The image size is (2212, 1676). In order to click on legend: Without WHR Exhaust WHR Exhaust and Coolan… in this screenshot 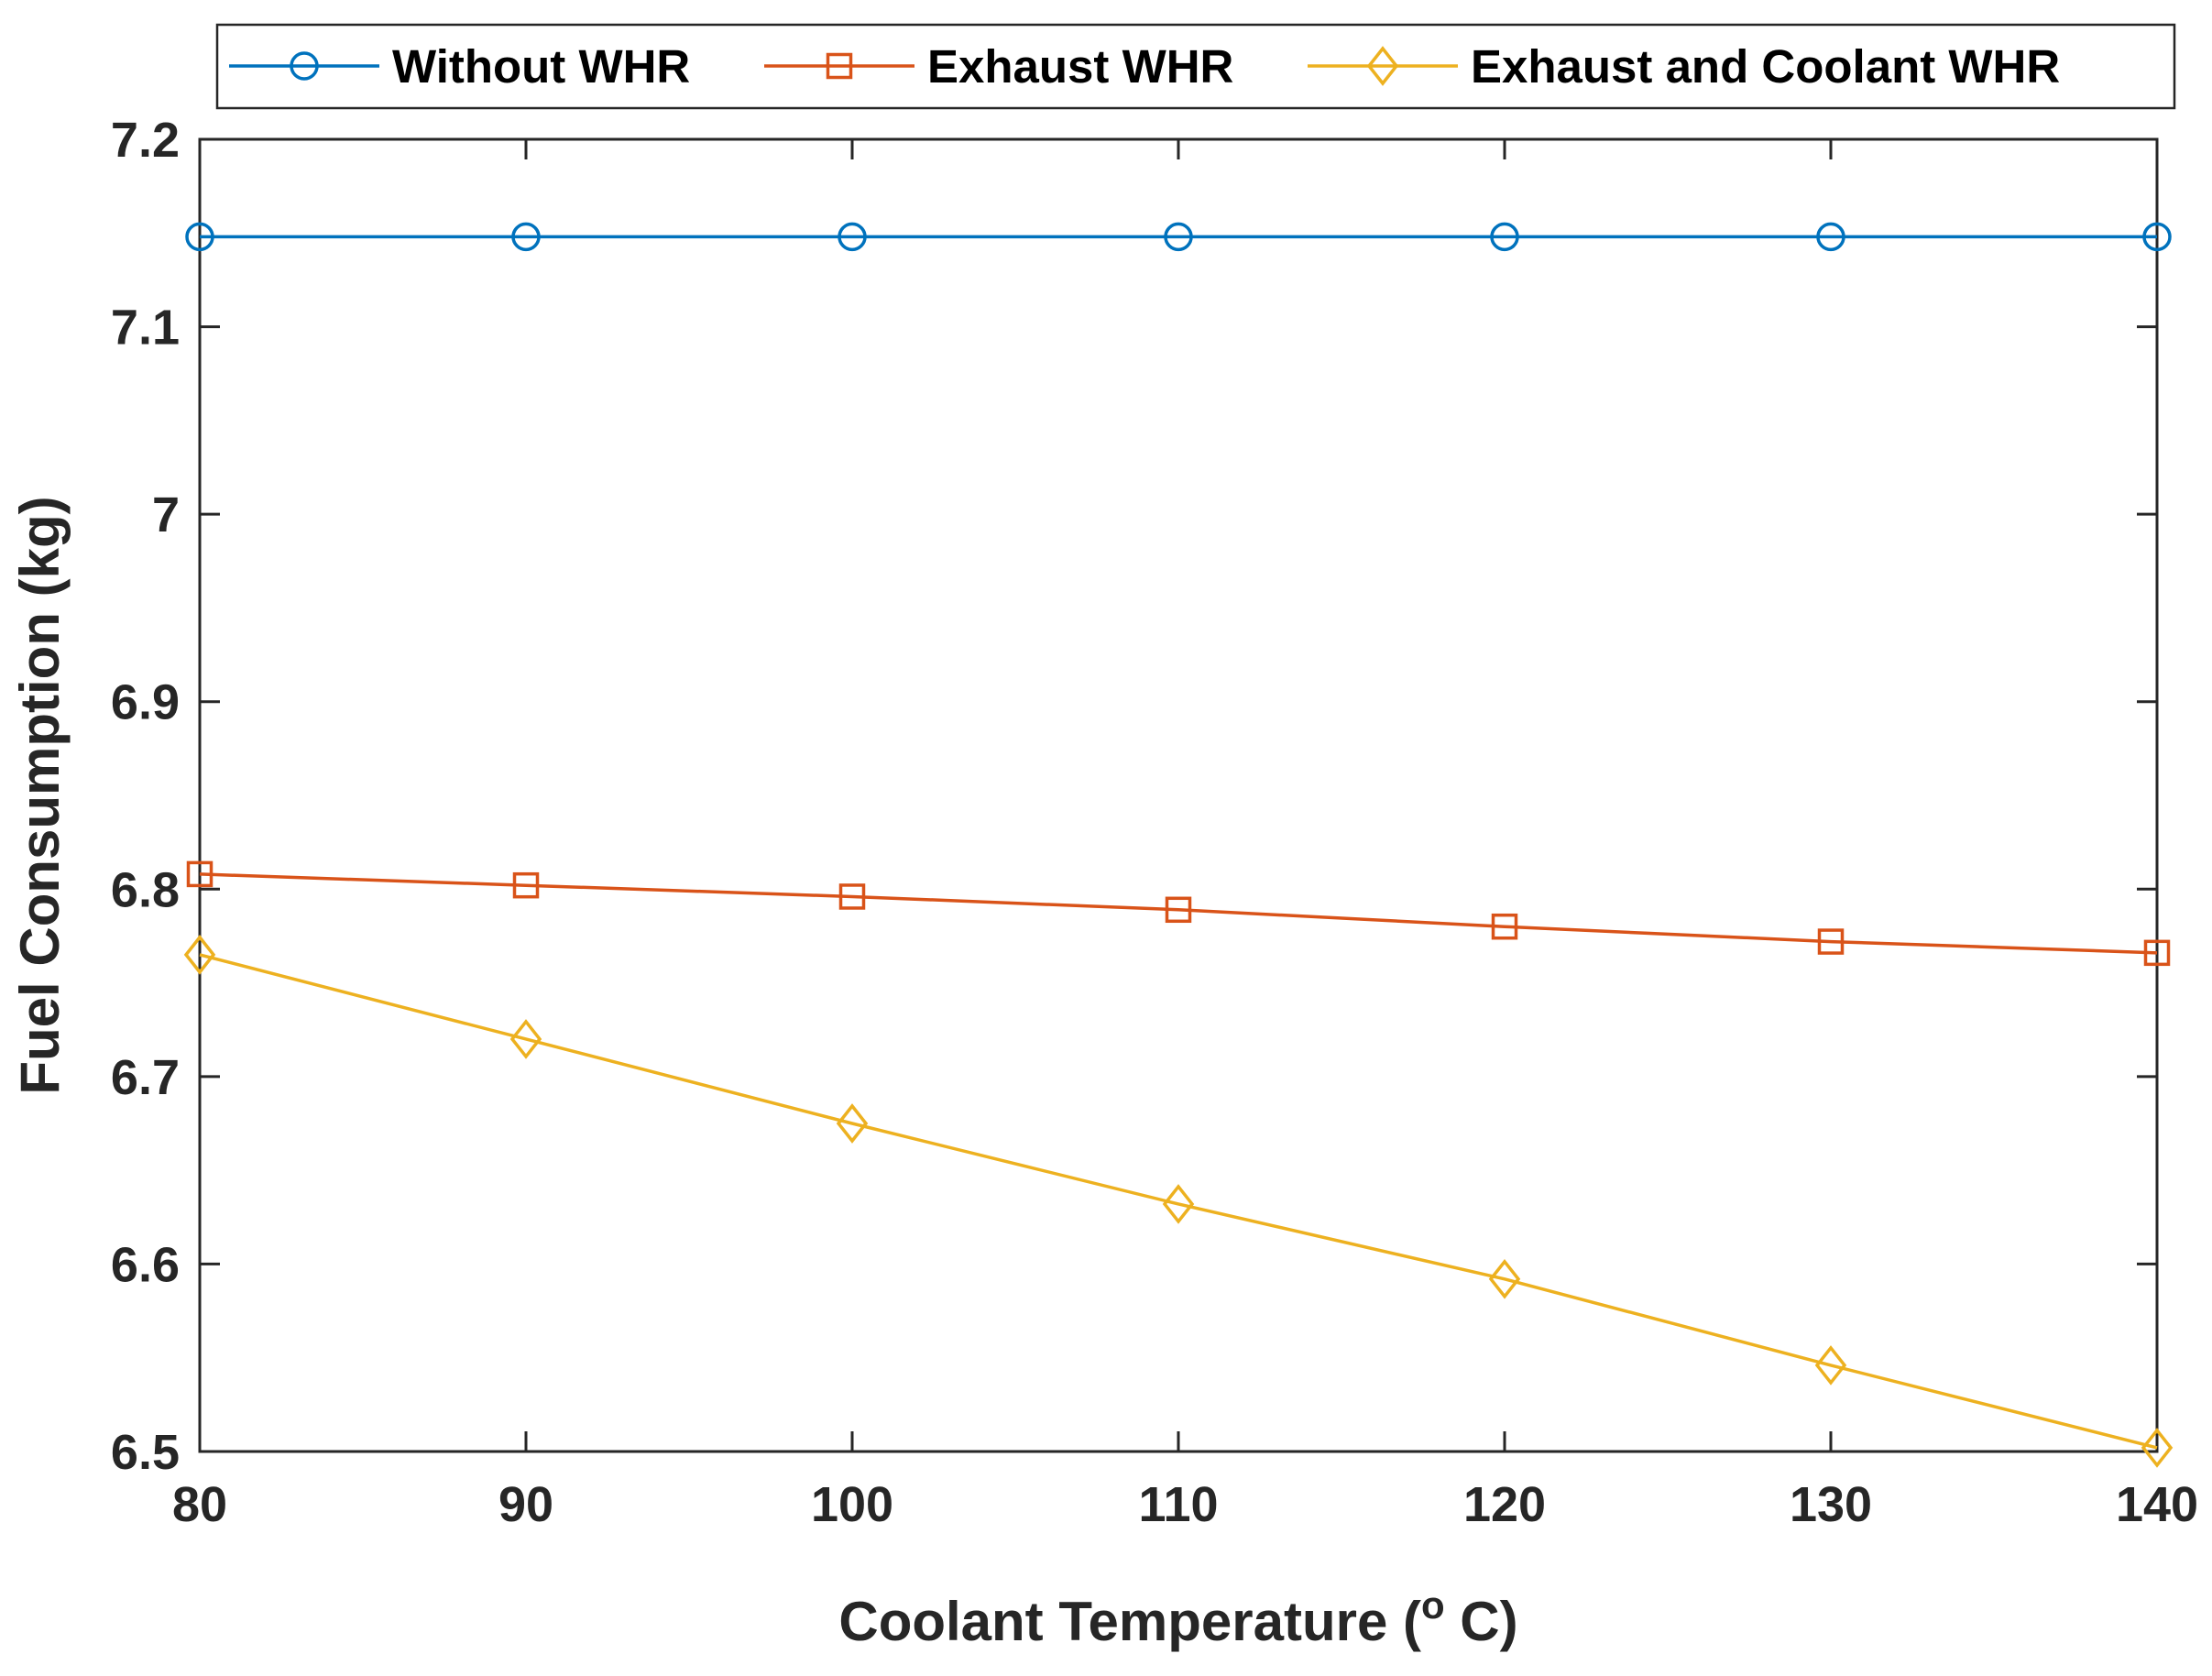, I will do `click(1195, 67)`.